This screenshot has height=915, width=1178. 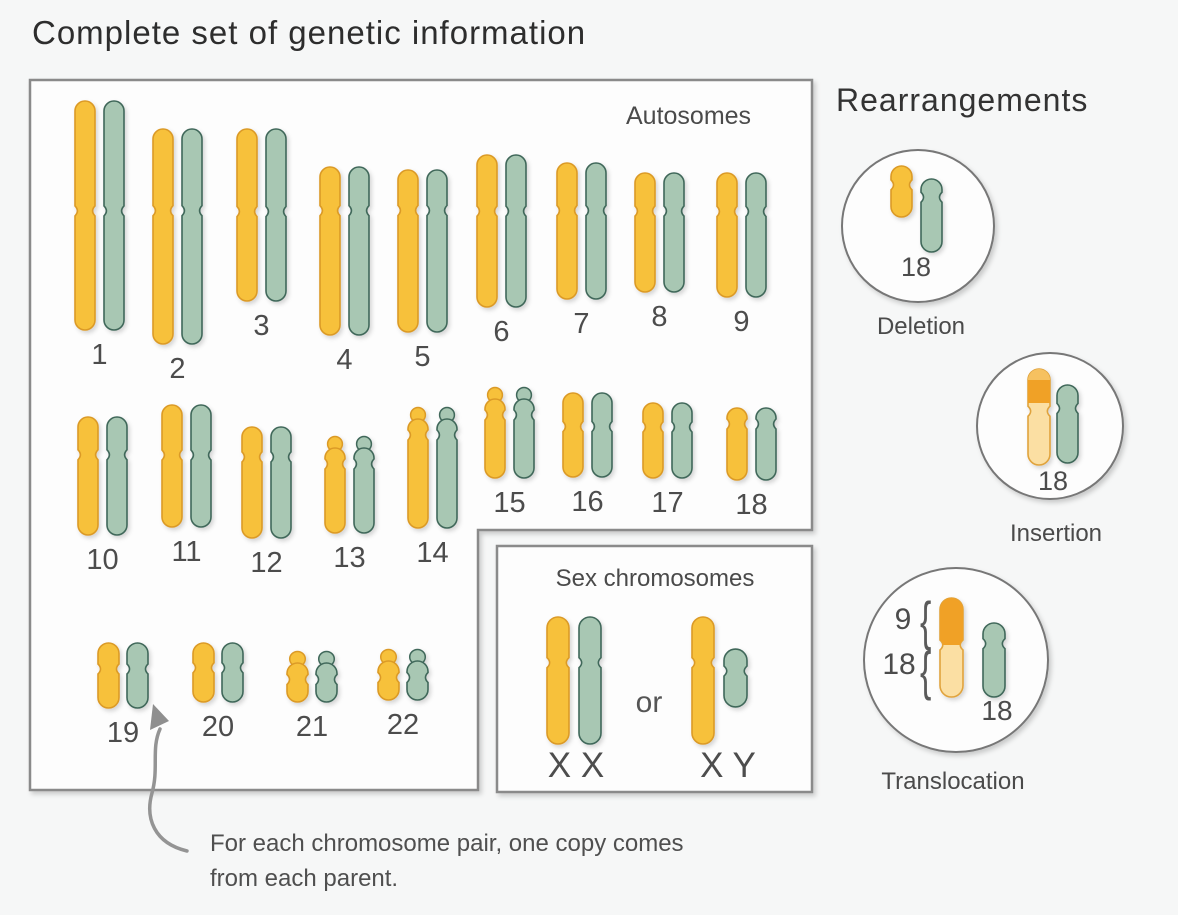 I want to click on chr-20-copy2, so click(x=232, y=672).